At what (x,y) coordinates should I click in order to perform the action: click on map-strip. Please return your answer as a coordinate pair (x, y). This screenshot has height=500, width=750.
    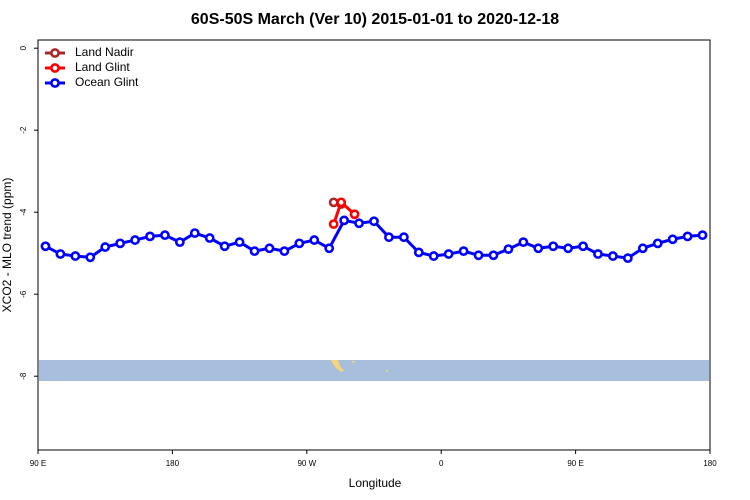
    Looking at the image, I should click on (374, 370).